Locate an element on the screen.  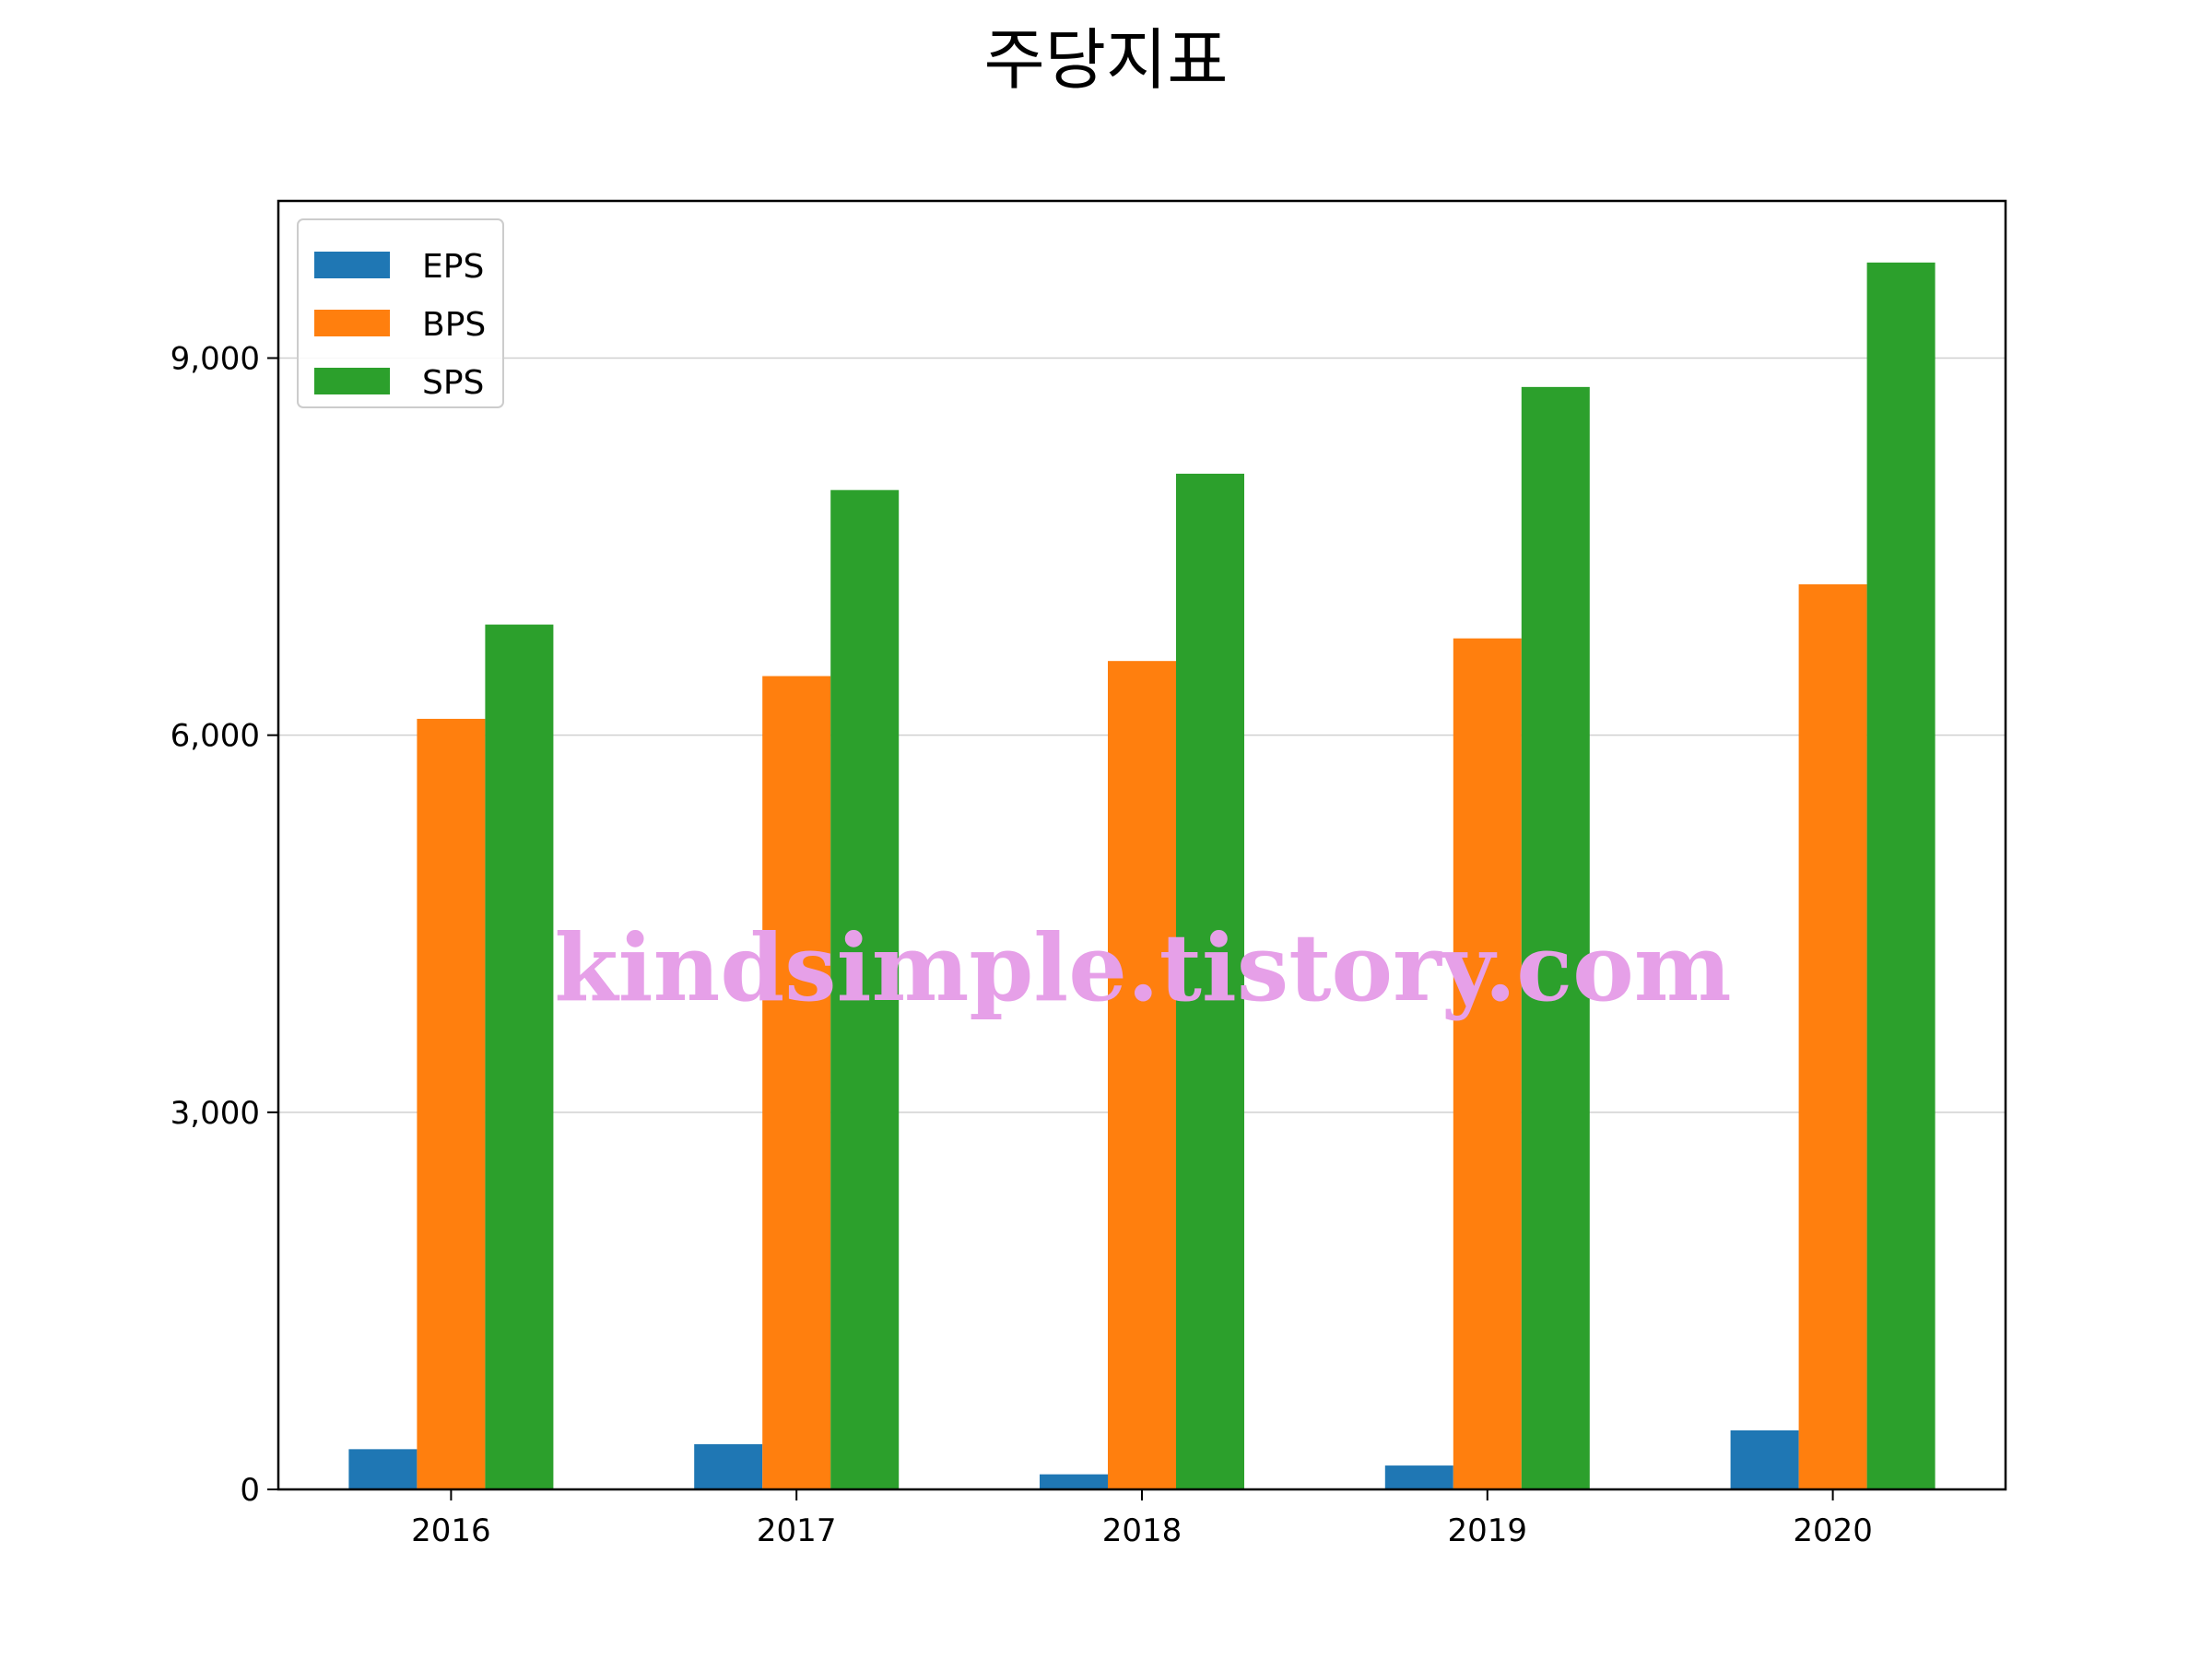
watermark-text: kindsimple.tistory.com is located at coordinates (1142, 967).